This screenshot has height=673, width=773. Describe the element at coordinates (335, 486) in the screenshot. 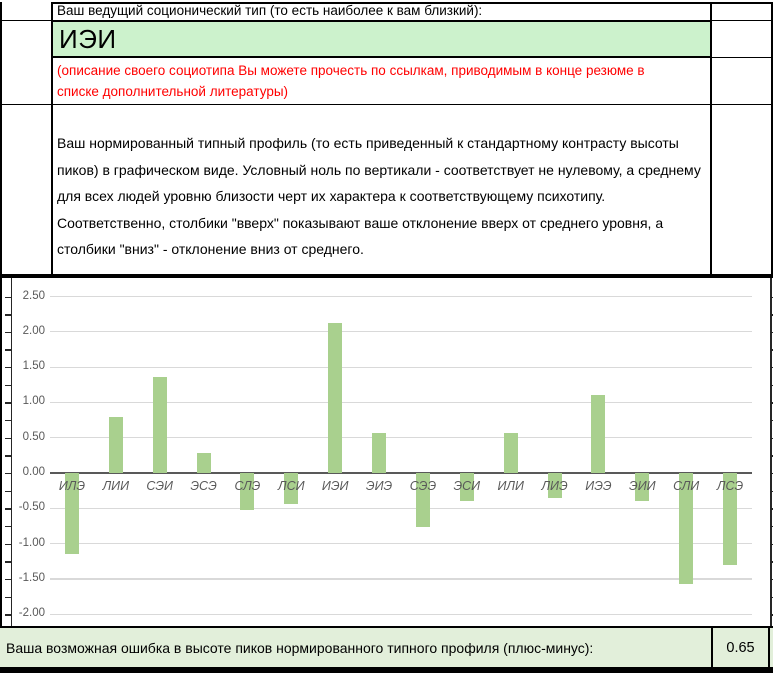

I see `x-axis-category-label: ИЭИ` at that location.